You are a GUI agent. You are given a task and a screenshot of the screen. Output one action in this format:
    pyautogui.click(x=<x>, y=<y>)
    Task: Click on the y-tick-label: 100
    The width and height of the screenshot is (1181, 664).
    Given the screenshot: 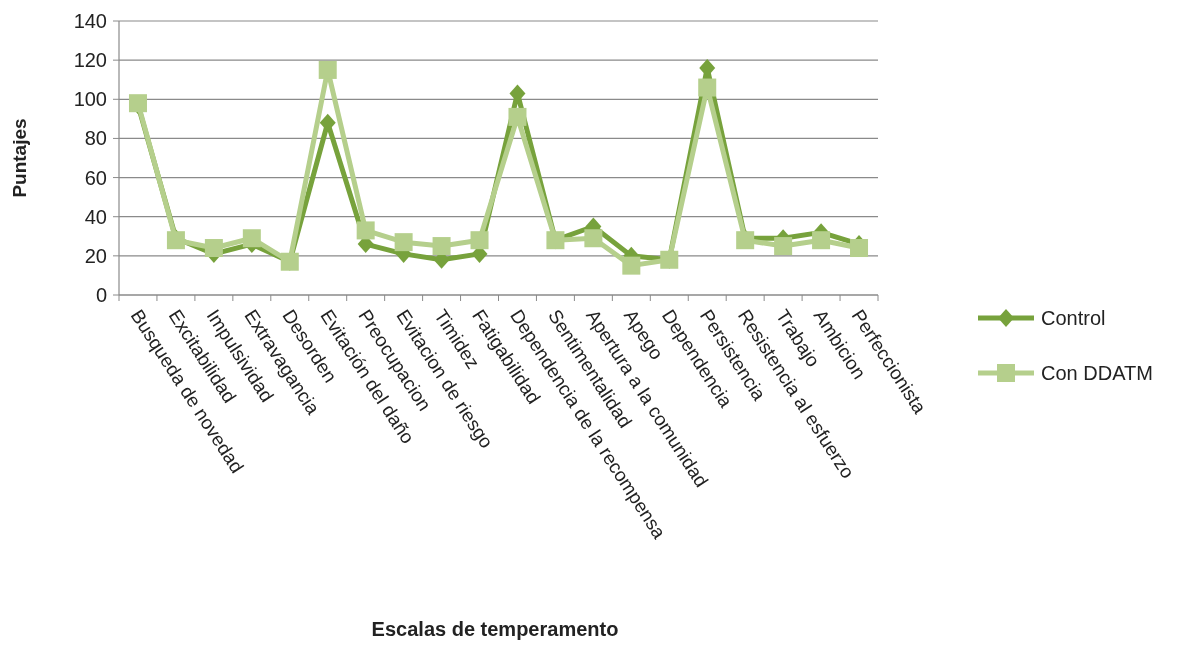 What is the action you would take?
    pyautogui.click(x=90, y=99)
    